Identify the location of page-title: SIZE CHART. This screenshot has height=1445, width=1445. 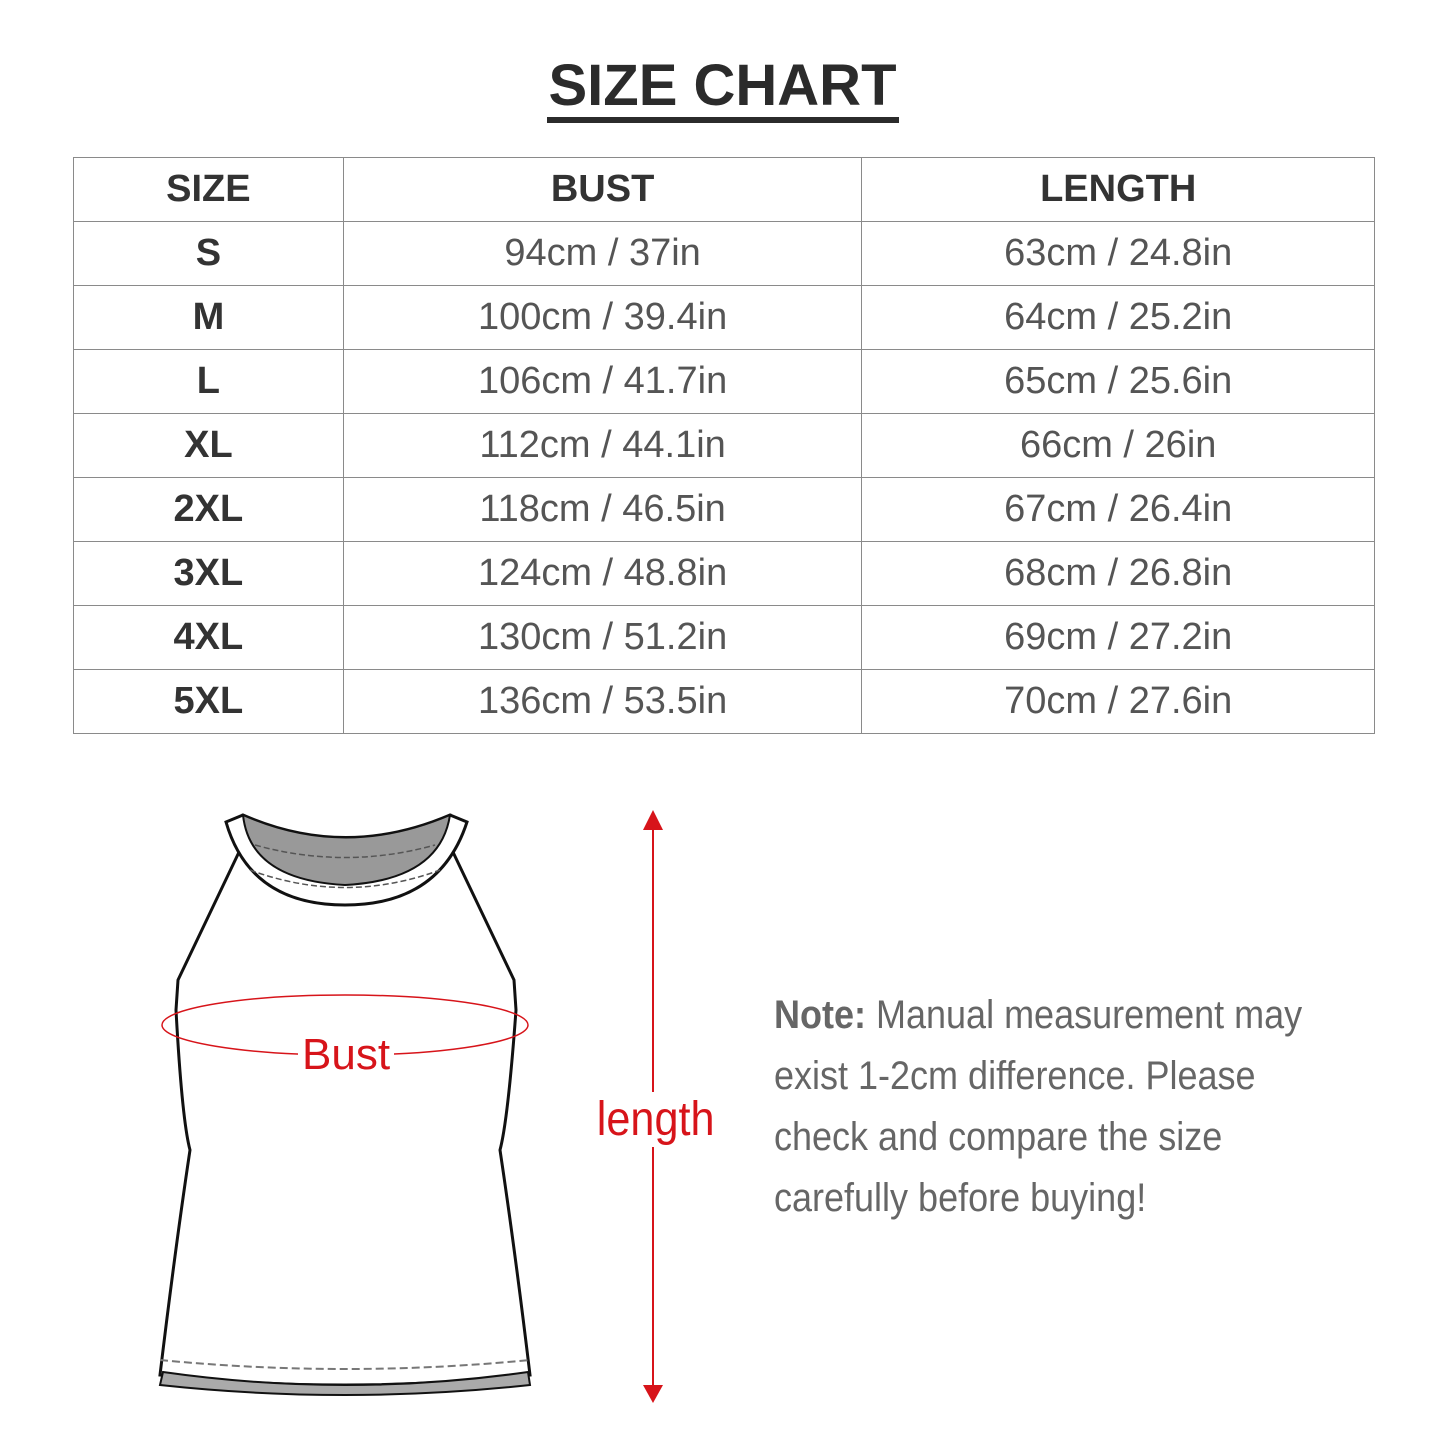
(722, 87).